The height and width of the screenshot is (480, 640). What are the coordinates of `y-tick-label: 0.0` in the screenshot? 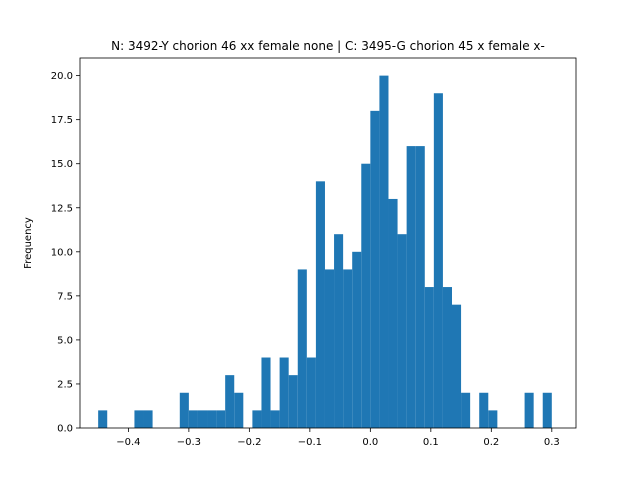 It's located at (65, 429).